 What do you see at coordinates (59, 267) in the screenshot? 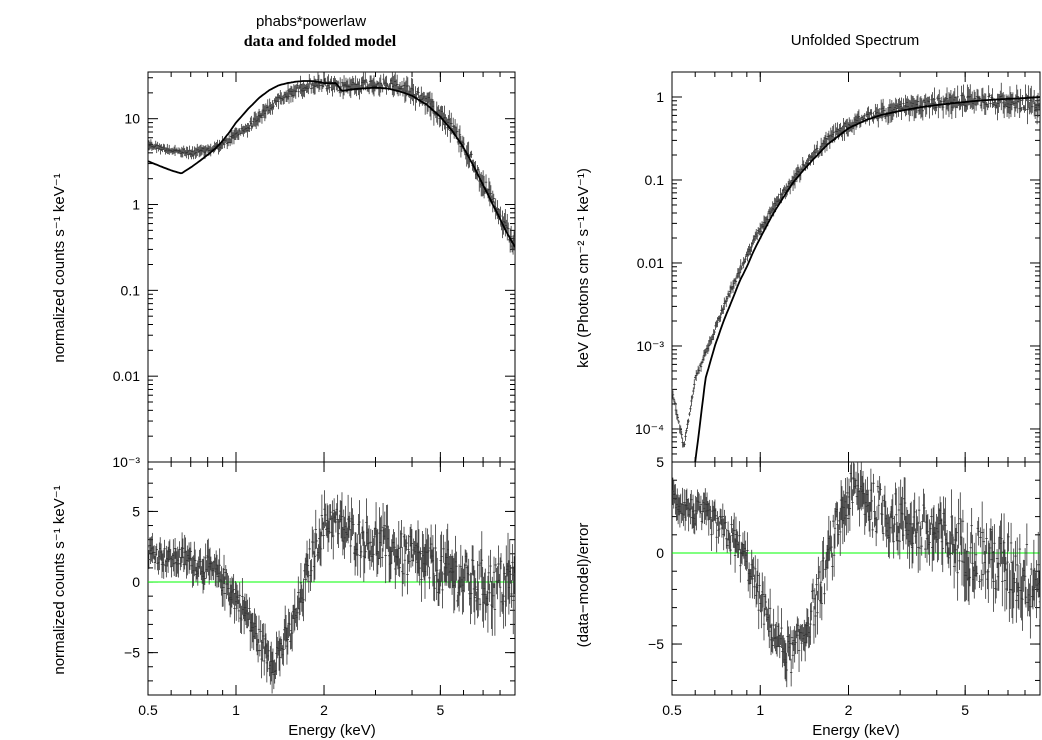
I see `left-top-ylabel: normalized counts s⁻¹ keV⁻¹` at bounding box center [59, 267].